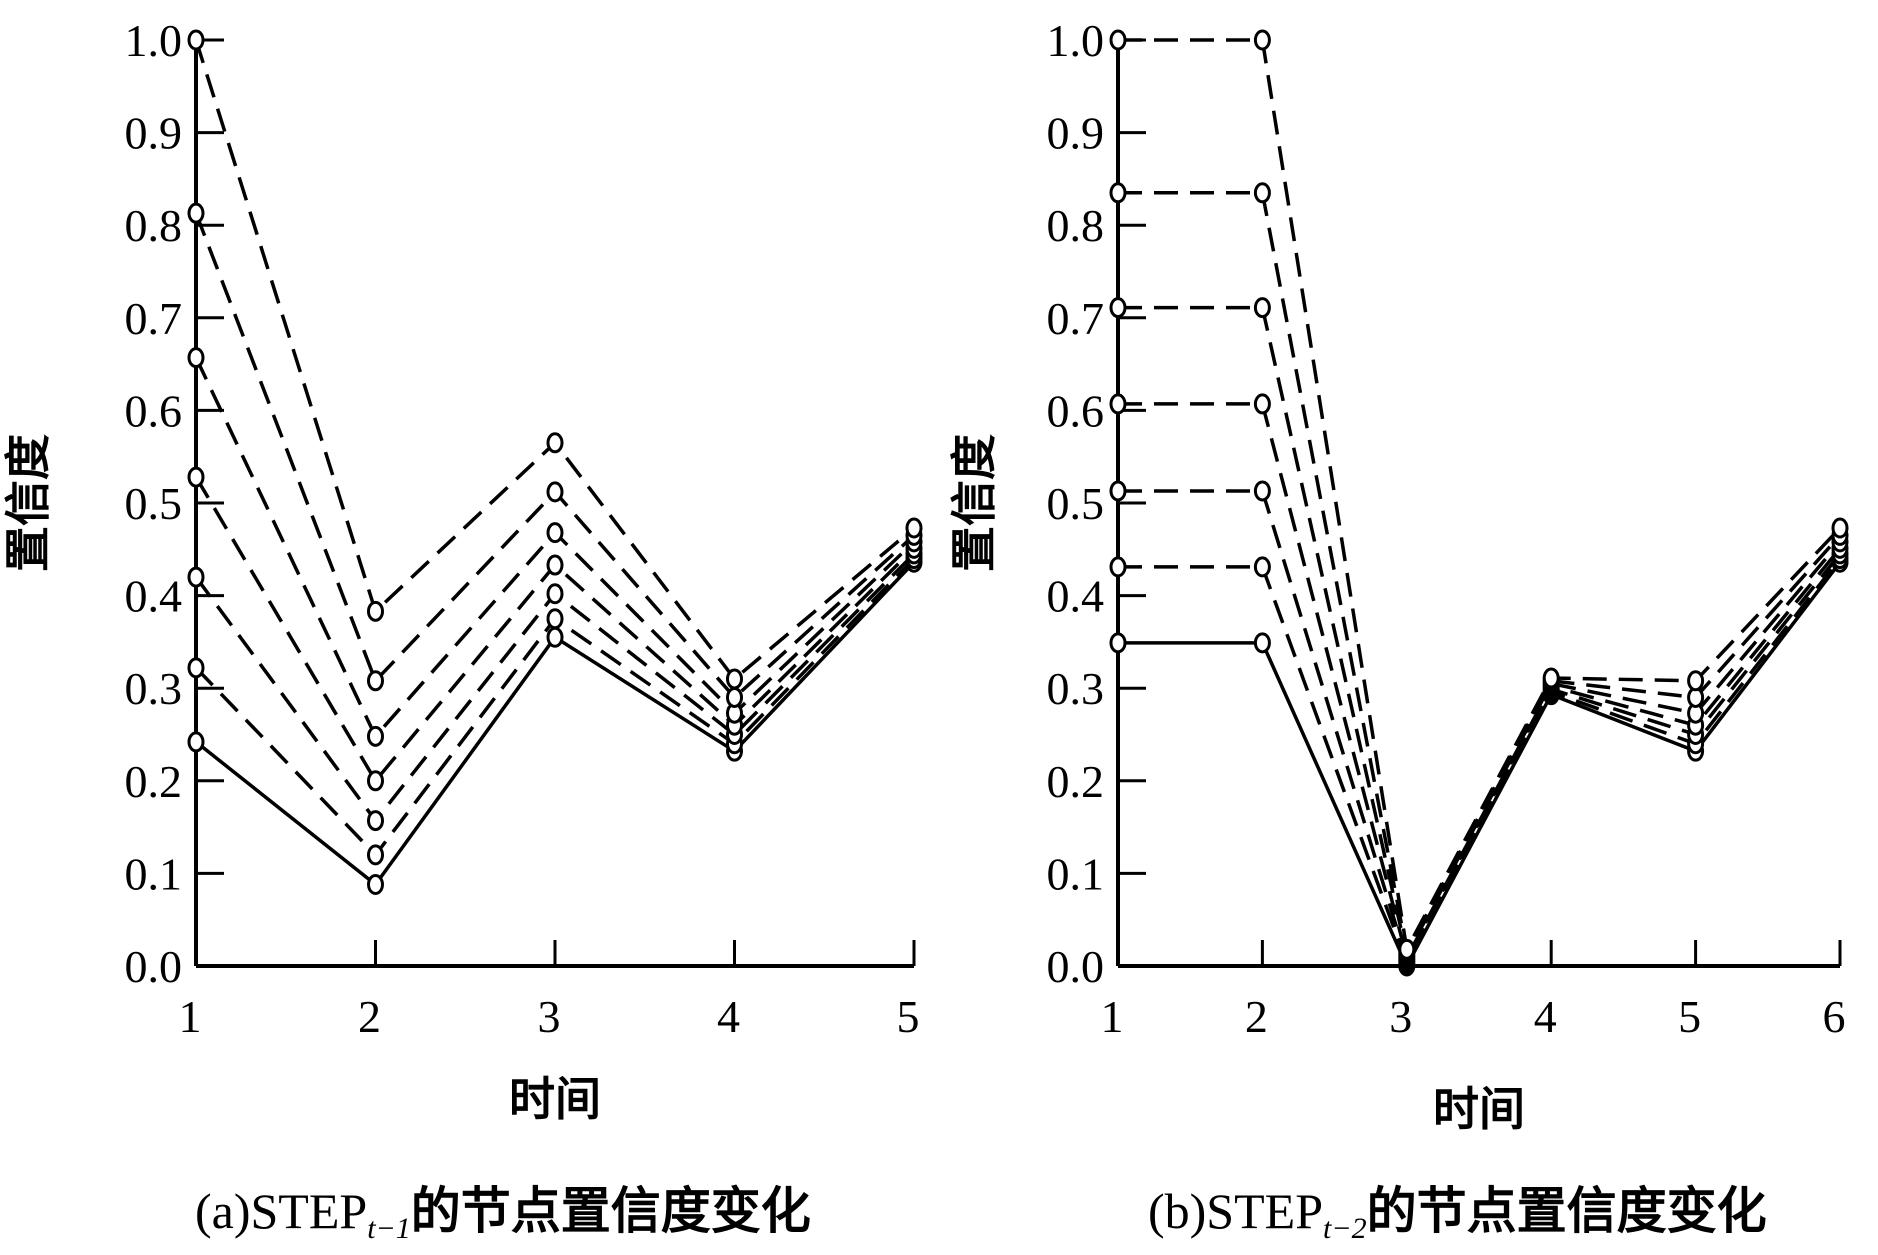 Image resolution: width=1878 pixels, height=1255 pixels. I want to click on panel-a-y-tick-label: 0.6, so click(154, 410).